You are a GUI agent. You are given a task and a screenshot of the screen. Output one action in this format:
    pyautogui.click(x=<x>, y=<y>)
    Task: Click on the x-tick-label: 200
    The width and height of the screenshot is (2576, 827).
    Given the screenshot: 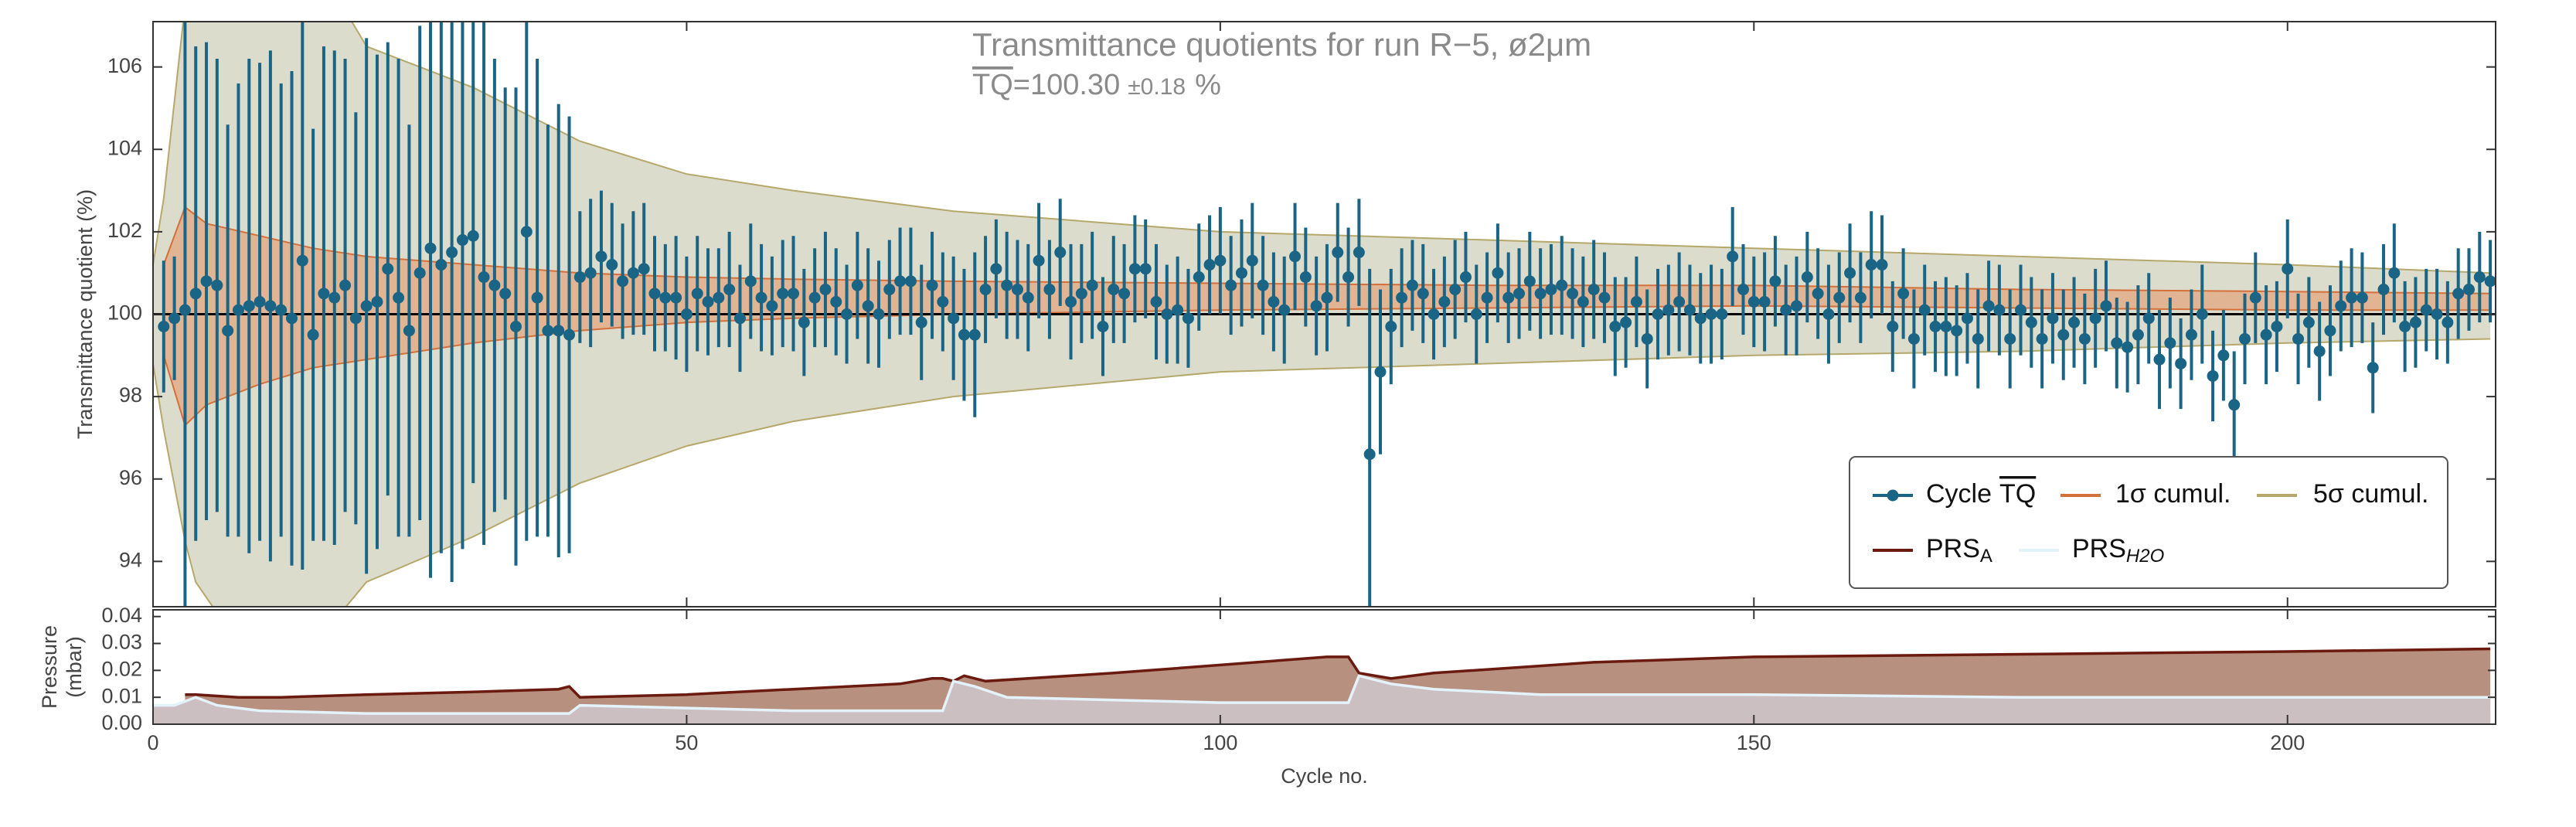 What is the action you would take?
    pyautogui.click(x=2287, y=743)
    